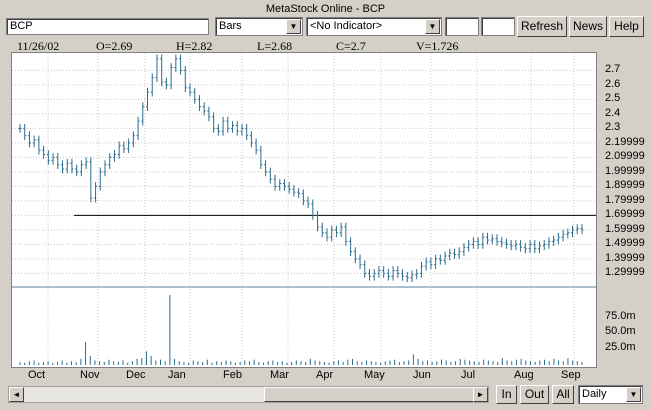  I want to click on price-tick-label: 2.19999, so click(625, 141).